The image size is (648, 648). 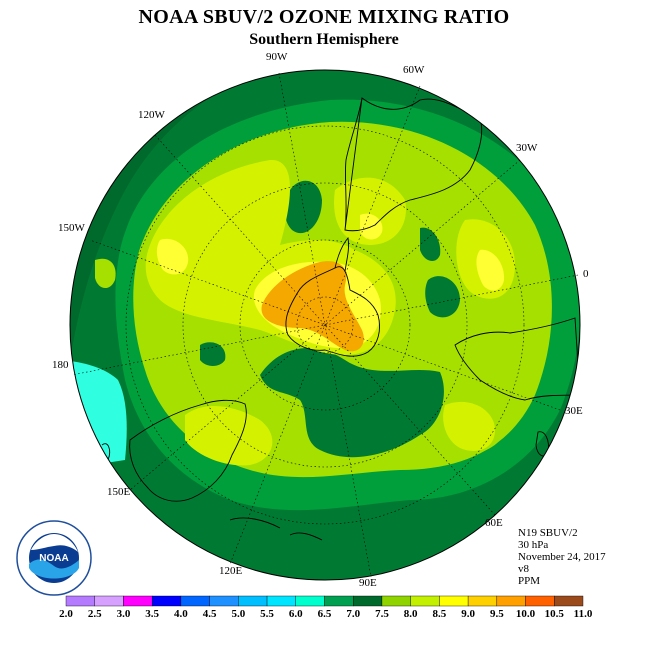 I want to click on colorbar-label: 6.0, so click(x=295, y=614).